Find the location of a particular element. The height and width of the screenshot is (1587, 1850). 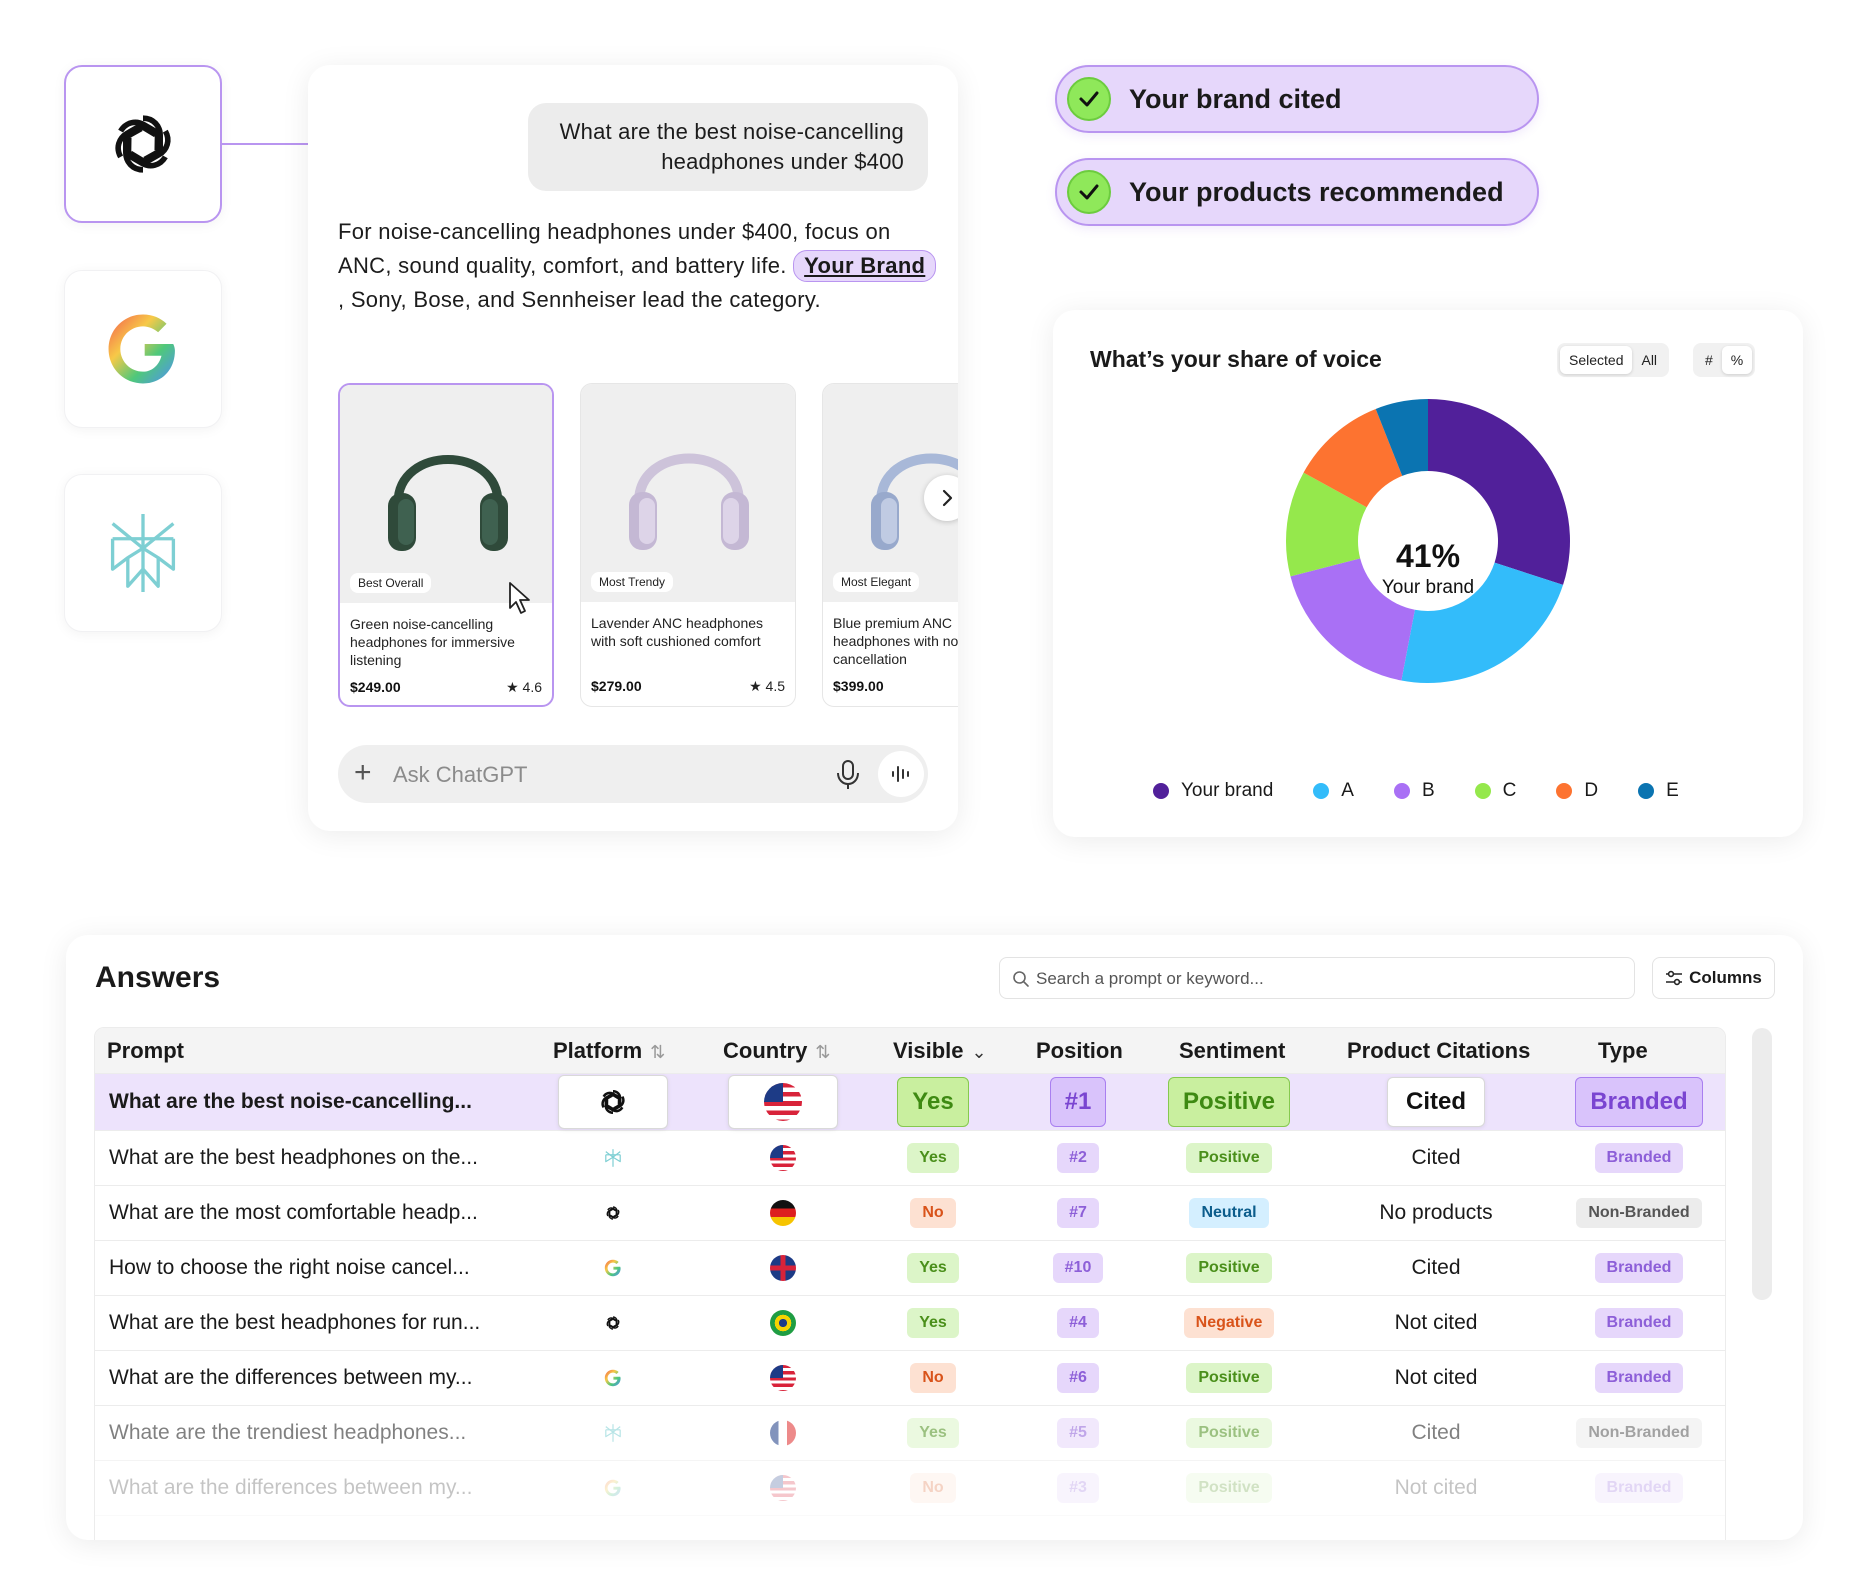

platform-tile-google is located at coordinates (143, 349).